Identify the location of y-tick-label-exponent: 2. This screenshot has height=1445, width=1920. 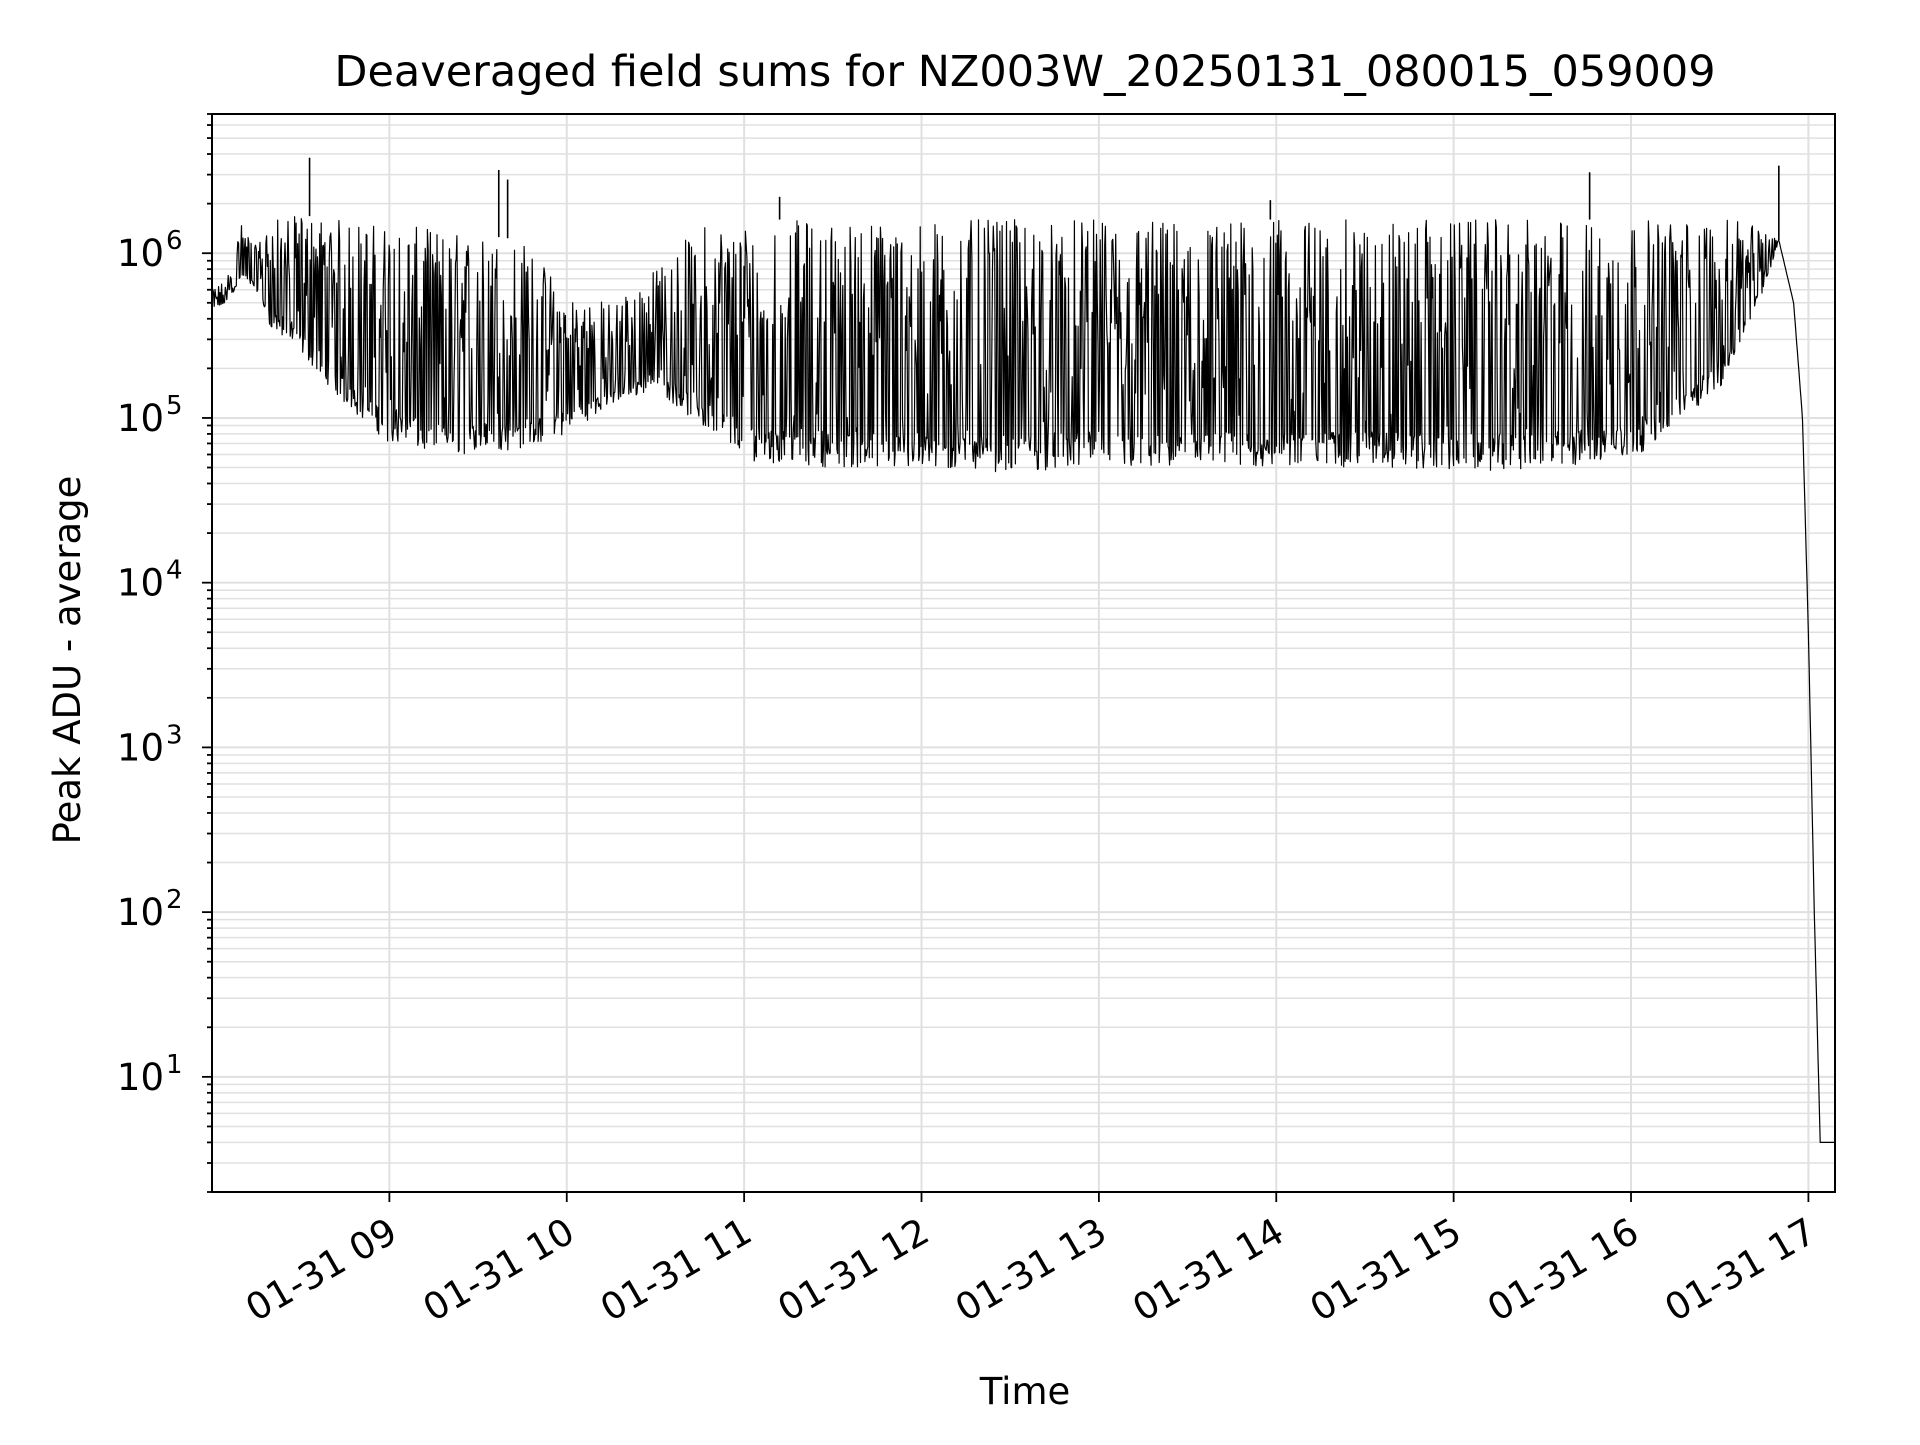
(174, 900).